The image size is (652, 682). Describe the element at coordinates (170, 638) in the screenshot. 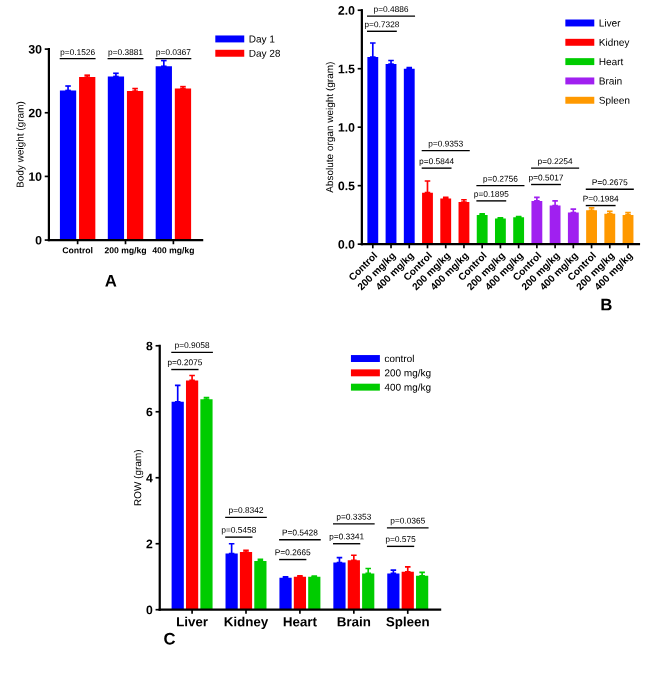

I see `text: C` at that location.